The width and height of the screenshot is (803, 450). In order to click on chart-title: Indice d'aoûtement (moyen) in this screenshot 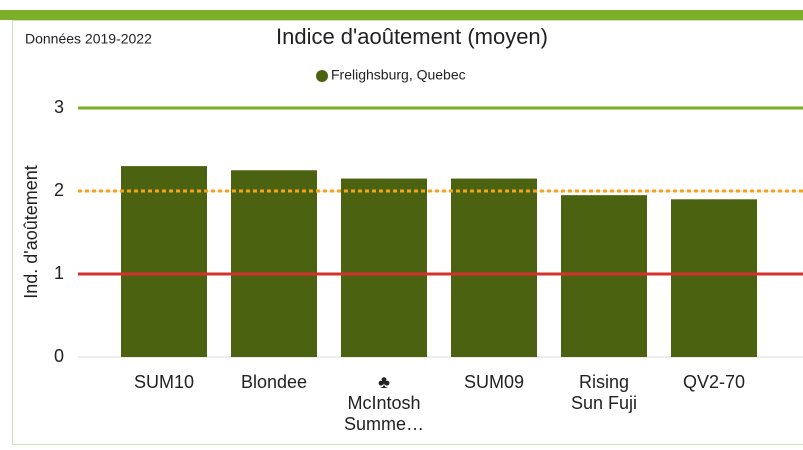, I will do `click(412, 36)`.